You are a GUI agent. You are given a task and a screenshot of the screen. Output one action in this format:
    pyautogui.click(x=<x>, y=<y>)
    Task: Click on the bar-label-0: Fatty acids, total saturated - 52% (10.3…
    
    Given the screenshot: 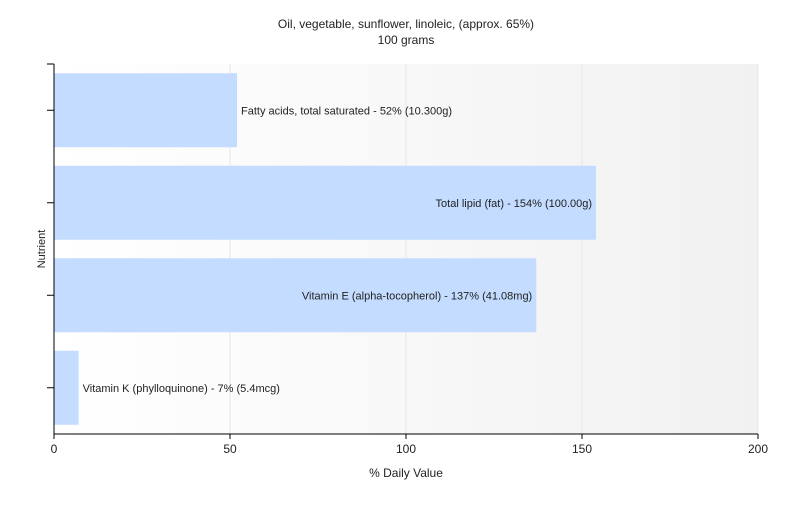 What is the action you would take?
    pyautogui.click(x=346, y=111)
    